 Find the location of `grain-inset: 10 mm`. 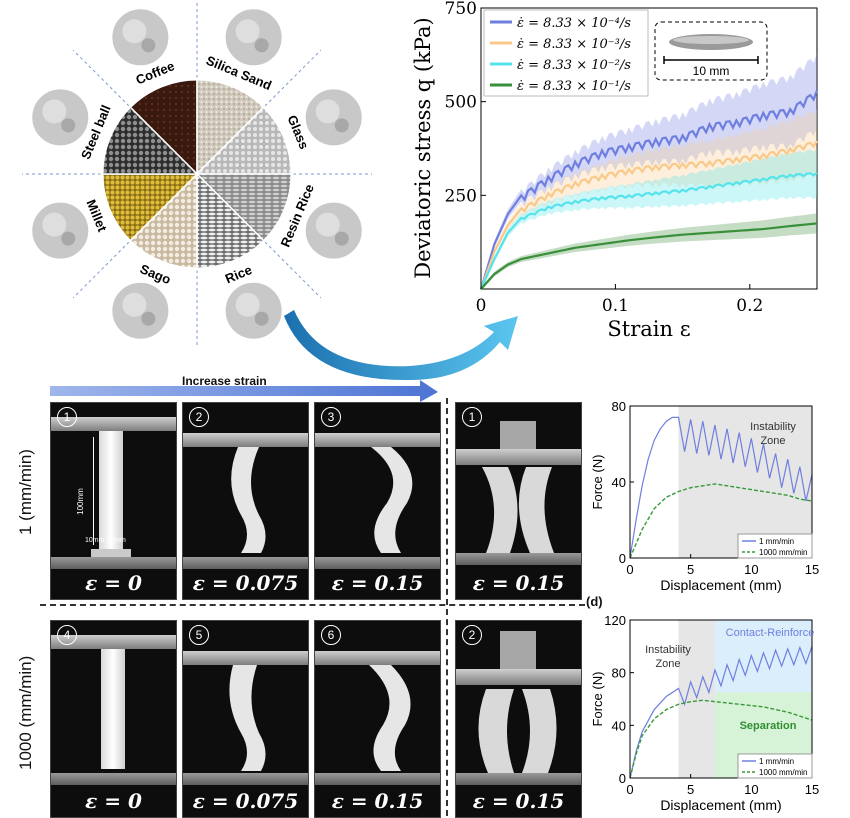

grain-inset: 10 mm is located at coordinates (711, 51).